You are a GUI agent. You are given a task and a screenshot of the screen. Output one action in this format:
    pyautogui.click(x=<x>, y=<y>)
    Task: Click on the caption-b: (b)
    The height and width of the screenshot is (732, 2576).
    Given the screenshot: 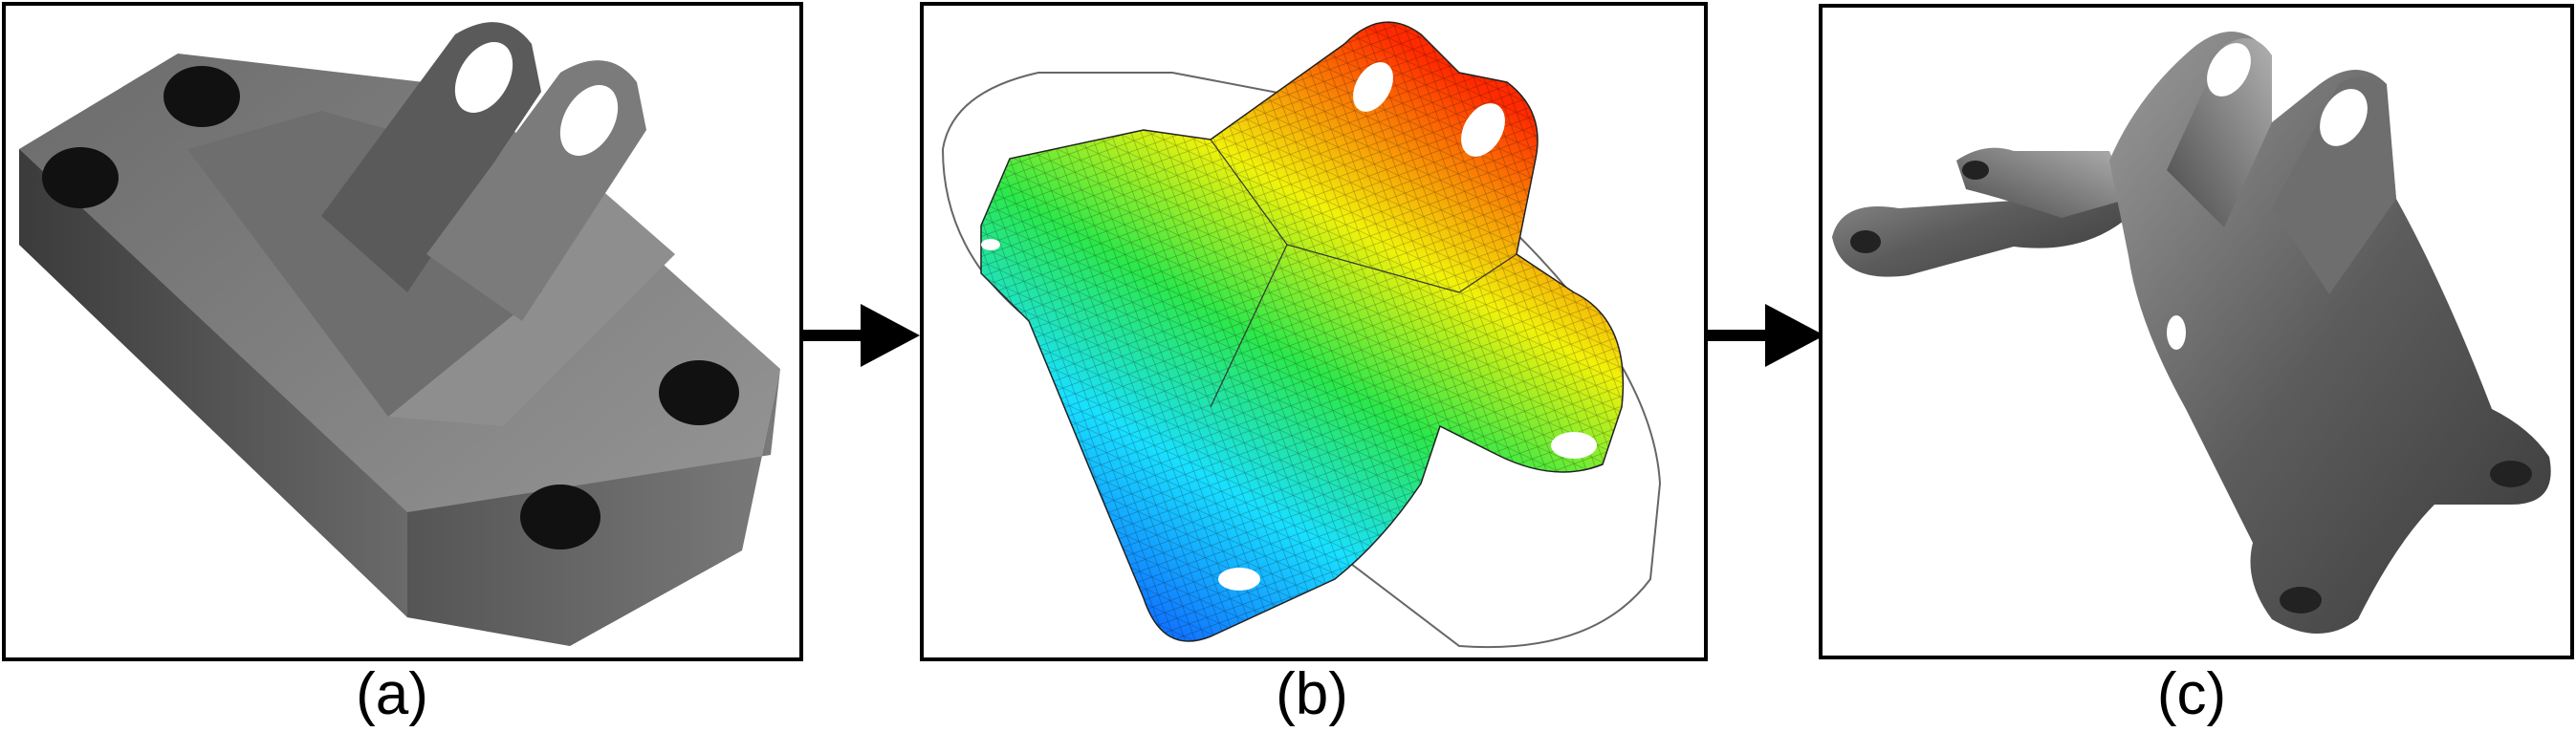 What is the action you would take?
    pyautogui.click(x=1312, y=694)
    